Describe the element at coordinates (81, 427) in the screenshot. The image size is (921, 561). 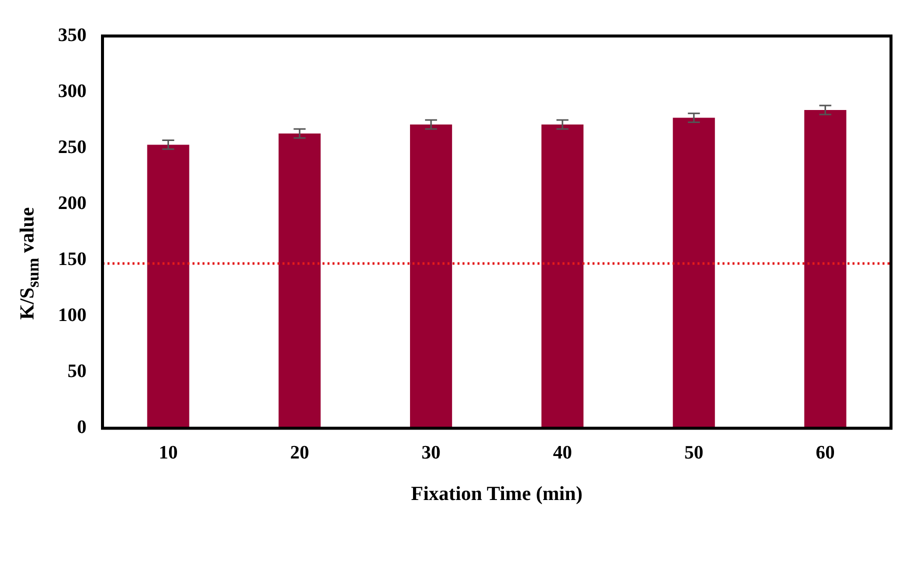
I see `y-tick-label: 0` at that location.